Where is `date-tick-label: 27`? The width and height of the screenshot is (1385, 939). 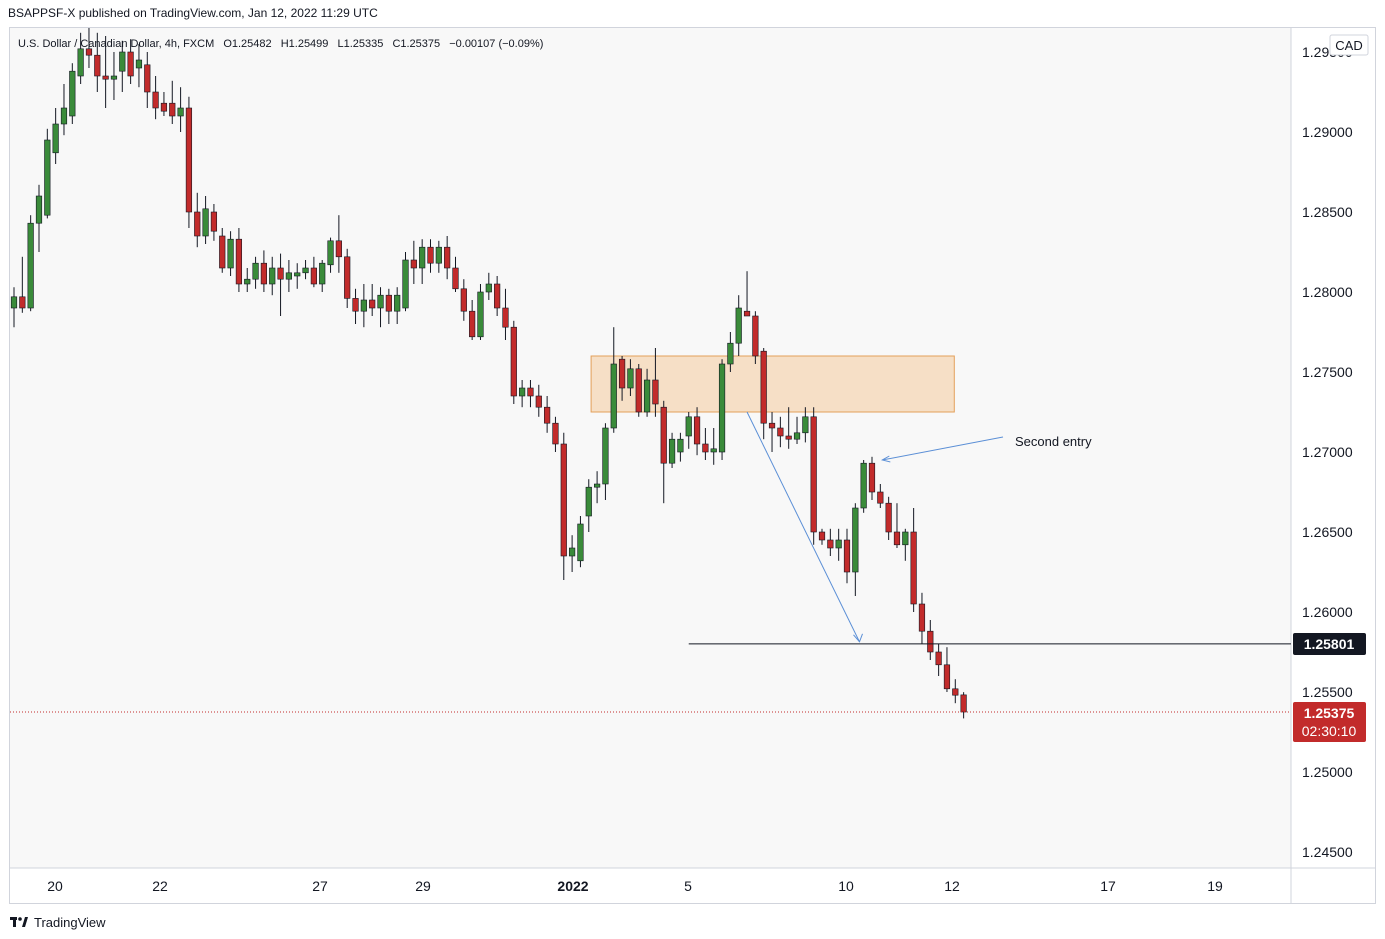
date-tick-label: 27 is located at coordinates (320, 886).